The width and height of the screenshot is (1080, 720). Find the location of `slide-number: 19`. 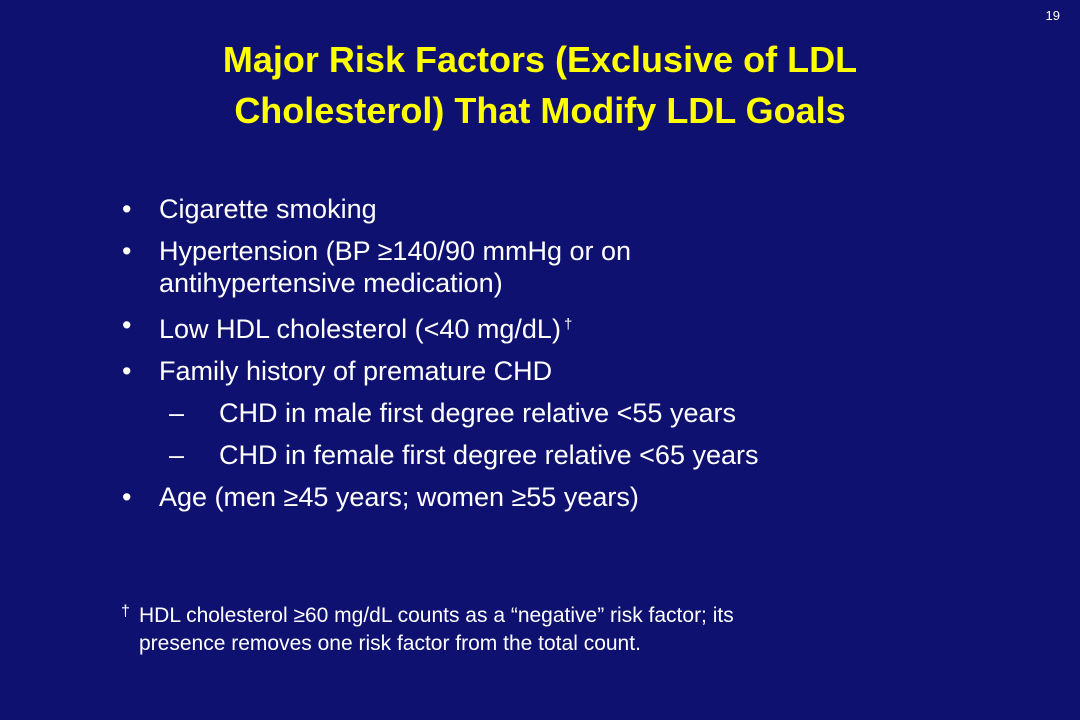

slide-number: 19 is located at coordinates (1052, 15).